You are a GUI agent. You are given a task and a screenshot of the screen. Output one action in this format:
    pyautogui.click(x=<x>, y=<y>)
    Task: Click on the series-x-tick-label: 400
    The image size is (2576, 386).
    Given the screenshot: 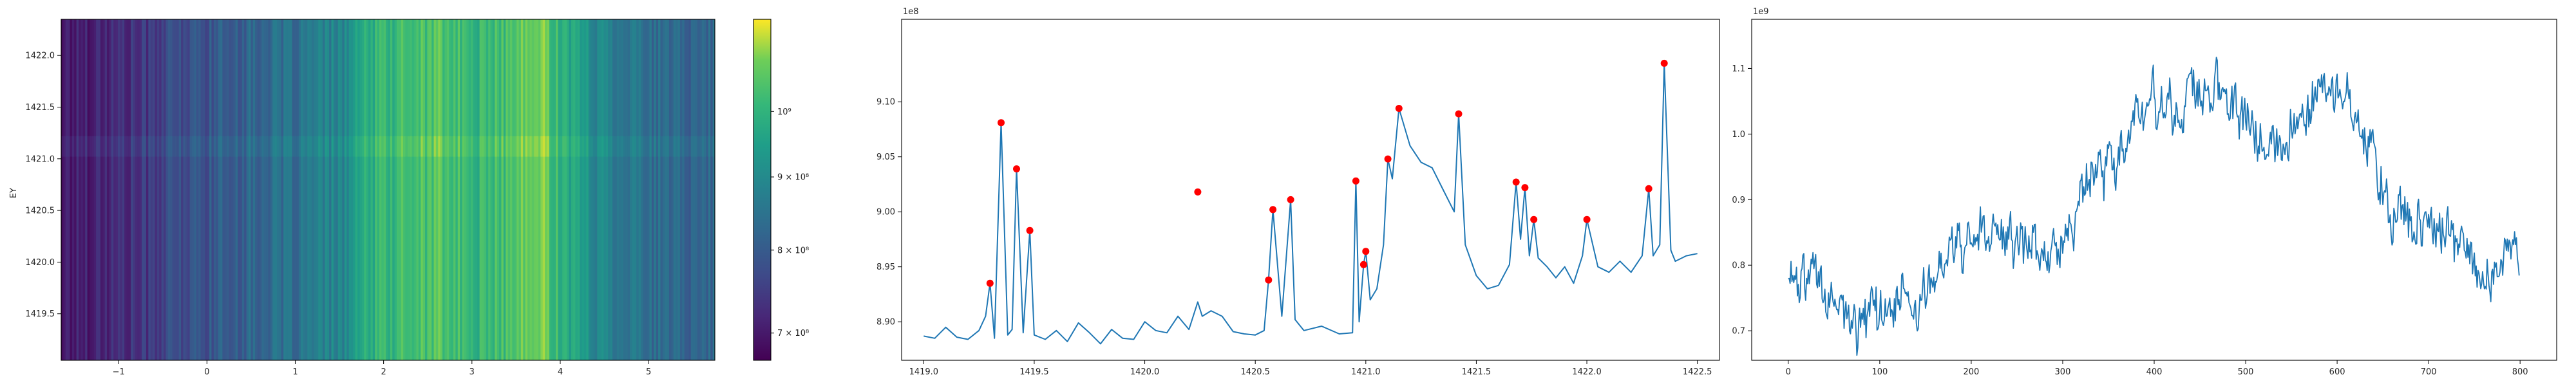 What is the action you would take?
    pyautogui.click(x=2154, y=372)
    